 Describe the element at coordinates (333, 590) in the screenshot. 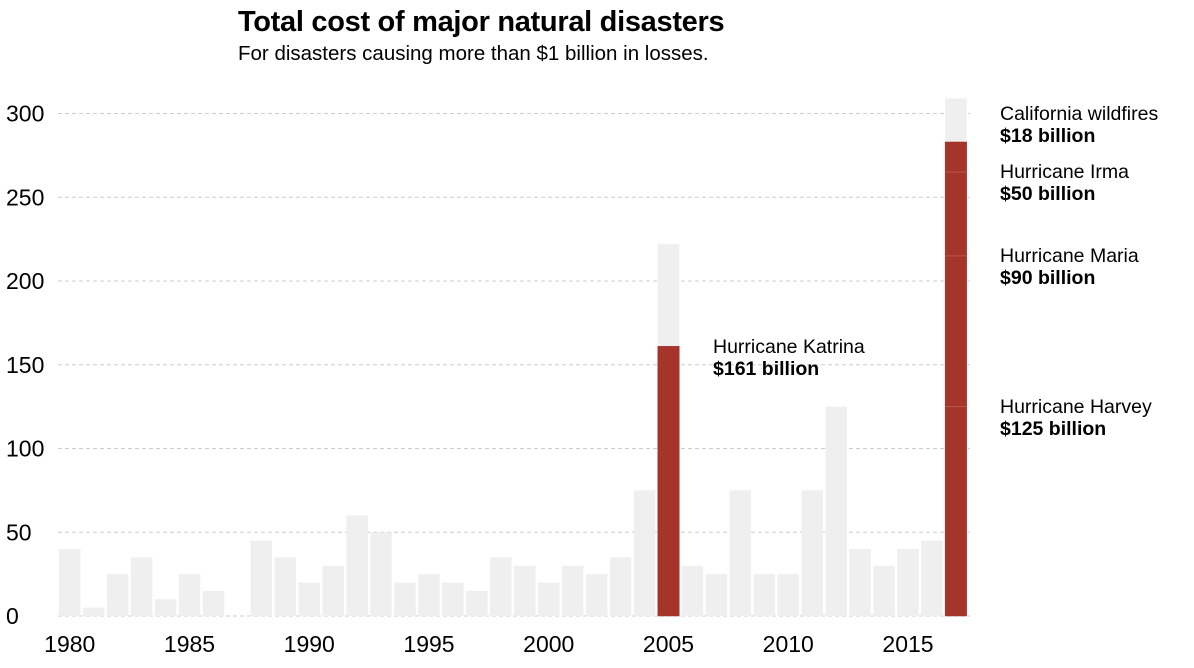

I see `bar-total-1991` at that location.